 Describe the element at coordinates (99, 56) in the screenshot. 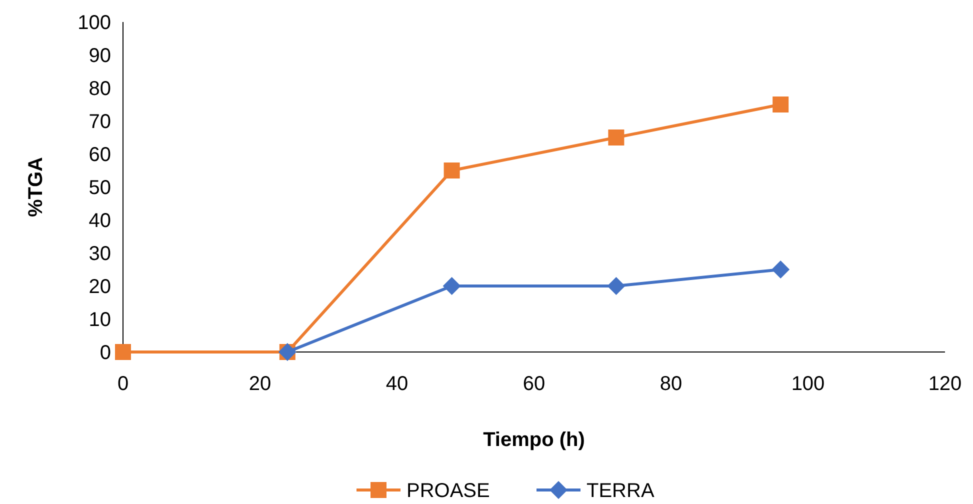

I see `y-tick-label: 90` at that location.